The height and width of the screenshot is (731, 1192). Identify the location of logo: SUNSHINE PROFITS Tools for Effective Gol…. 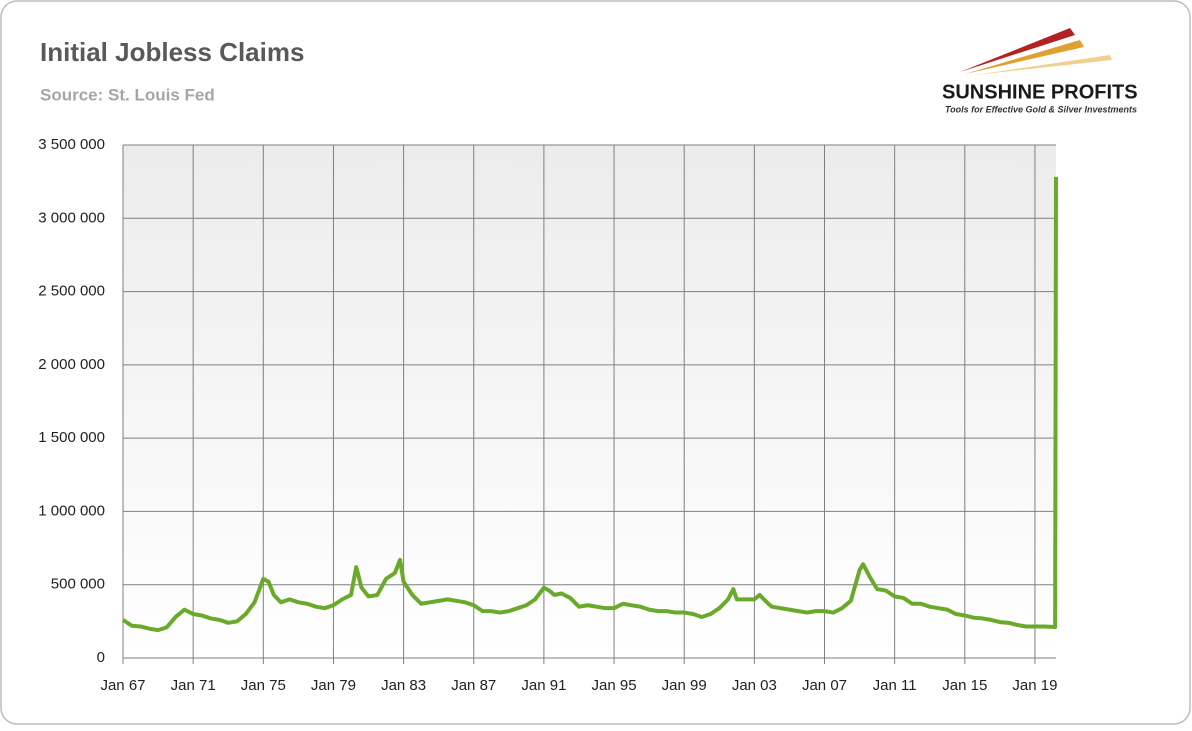
(1040, 71).